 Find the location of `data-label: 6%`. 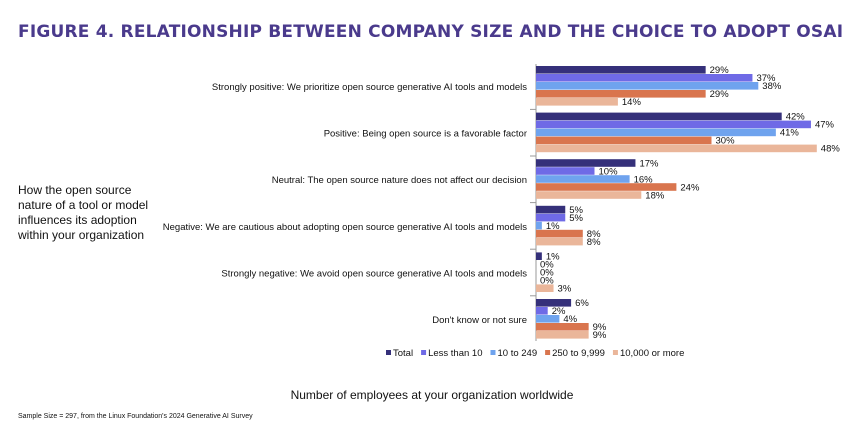

data-label: 6% is located at coordinates (582, 303).